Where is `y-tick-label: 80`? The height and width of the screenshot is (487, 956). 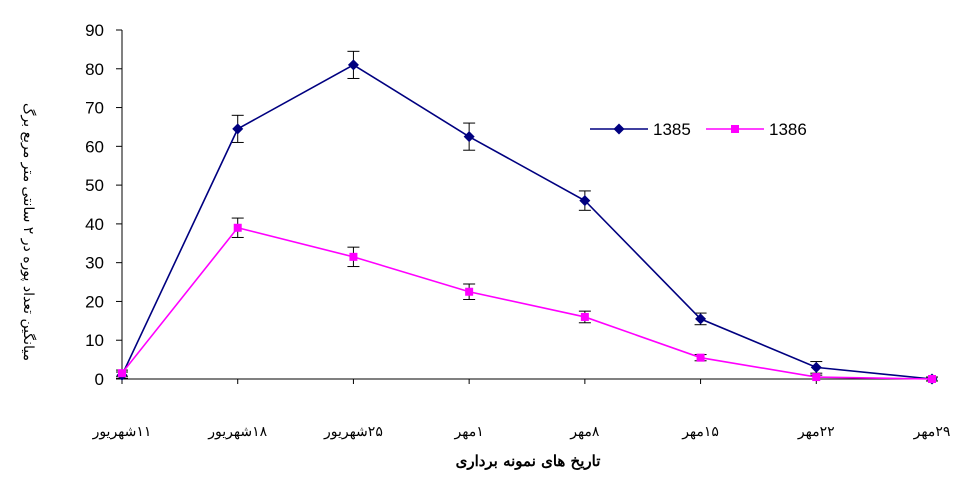 y-tick-label: 80 is located at coordinates (94, 69).